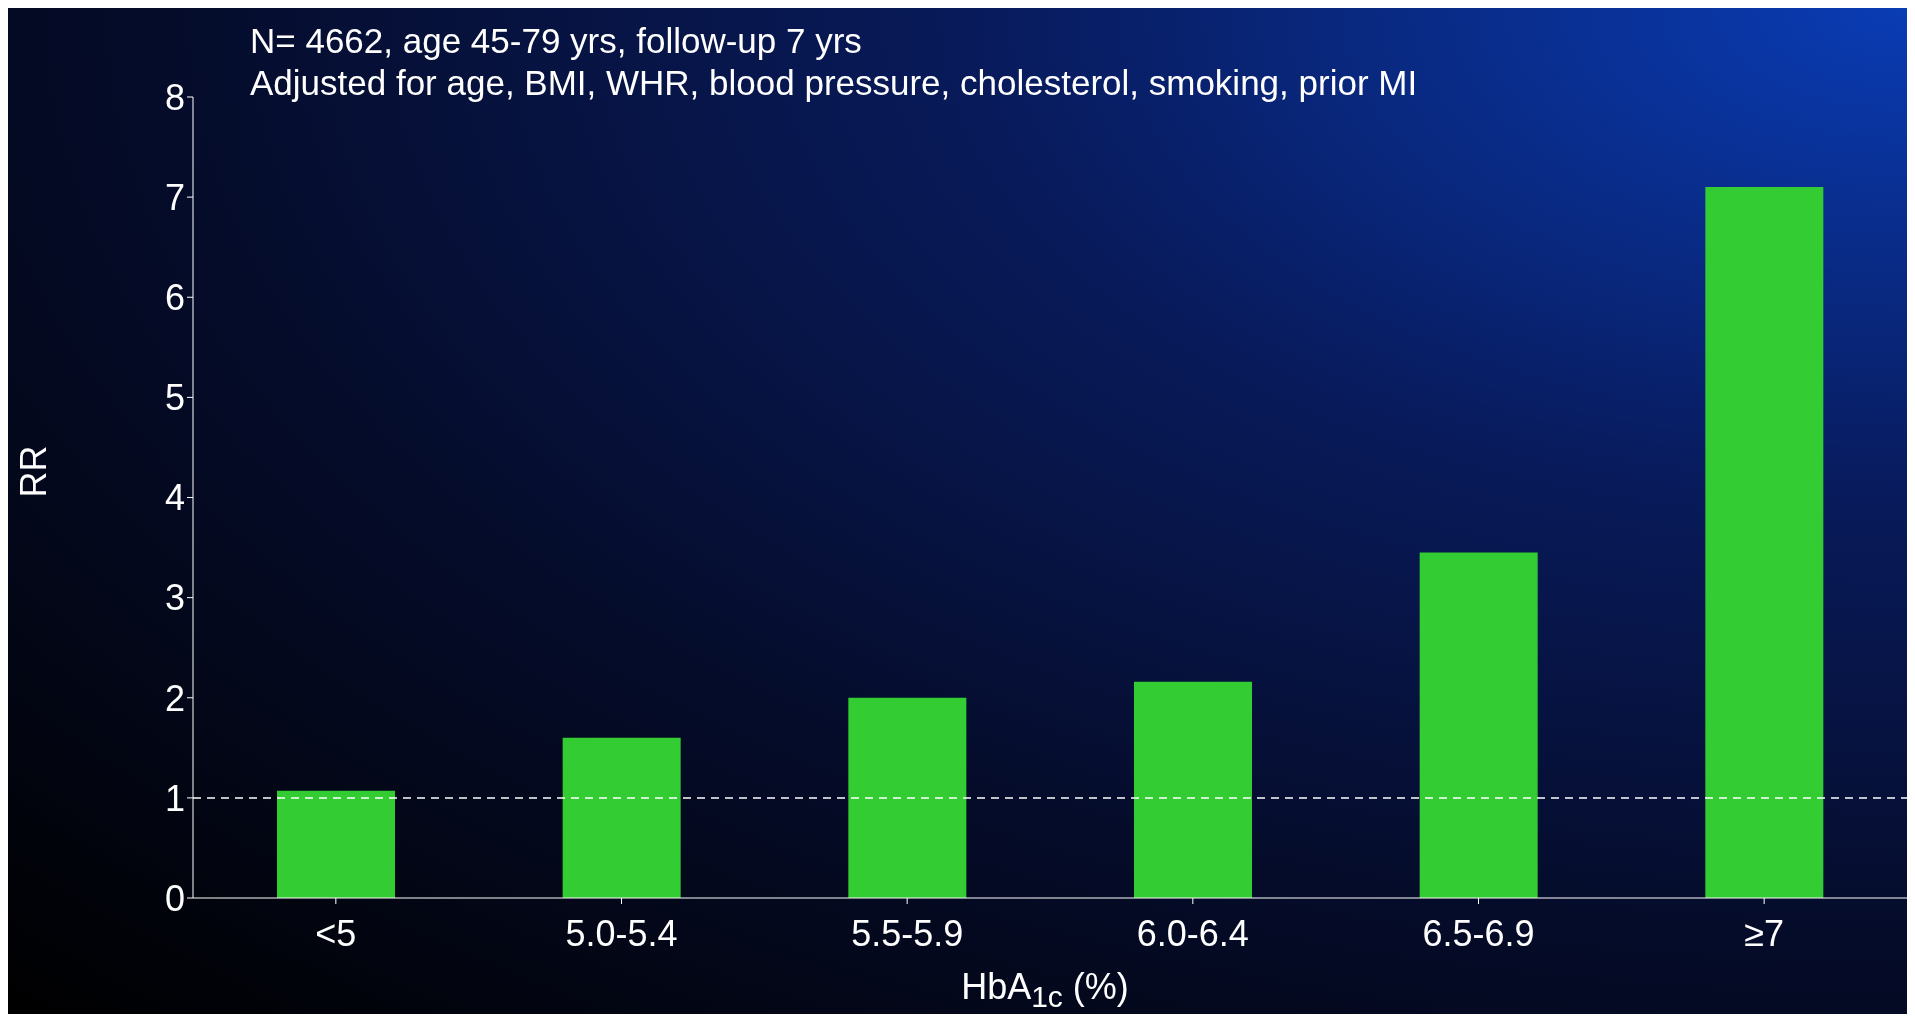  I want to click on y-tick-label: 5, so click(174, 398).